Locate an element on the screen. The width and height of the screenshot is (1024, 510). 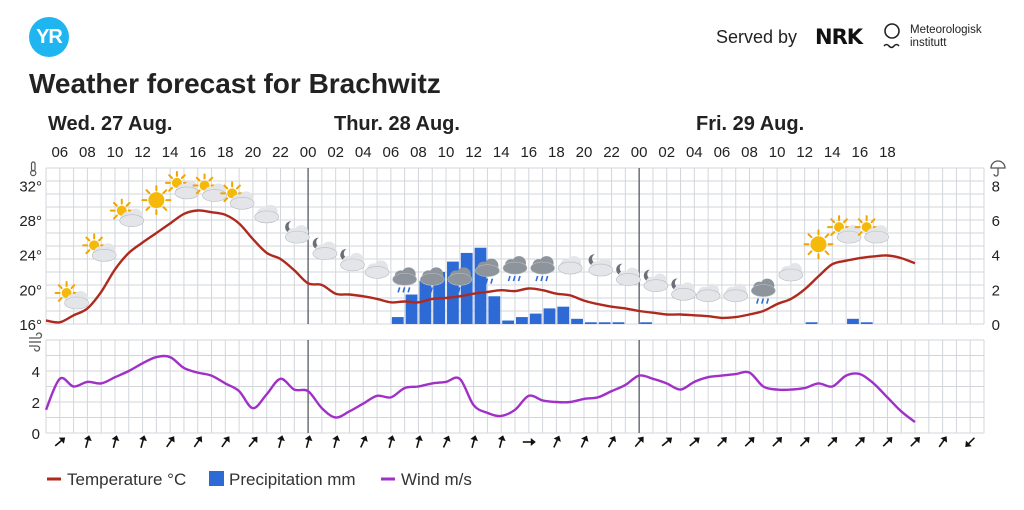
temperature-tick-label: 20° is located at coordinates (30, 290).